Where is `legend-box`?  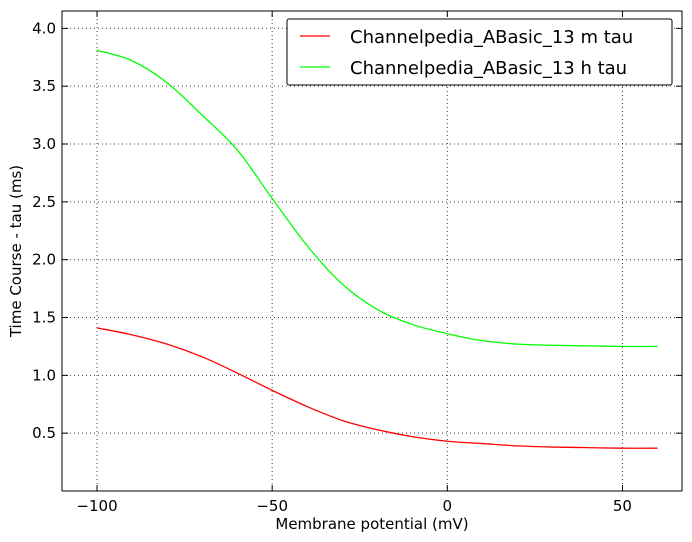
legend-box is located at coordinates (479, 52).